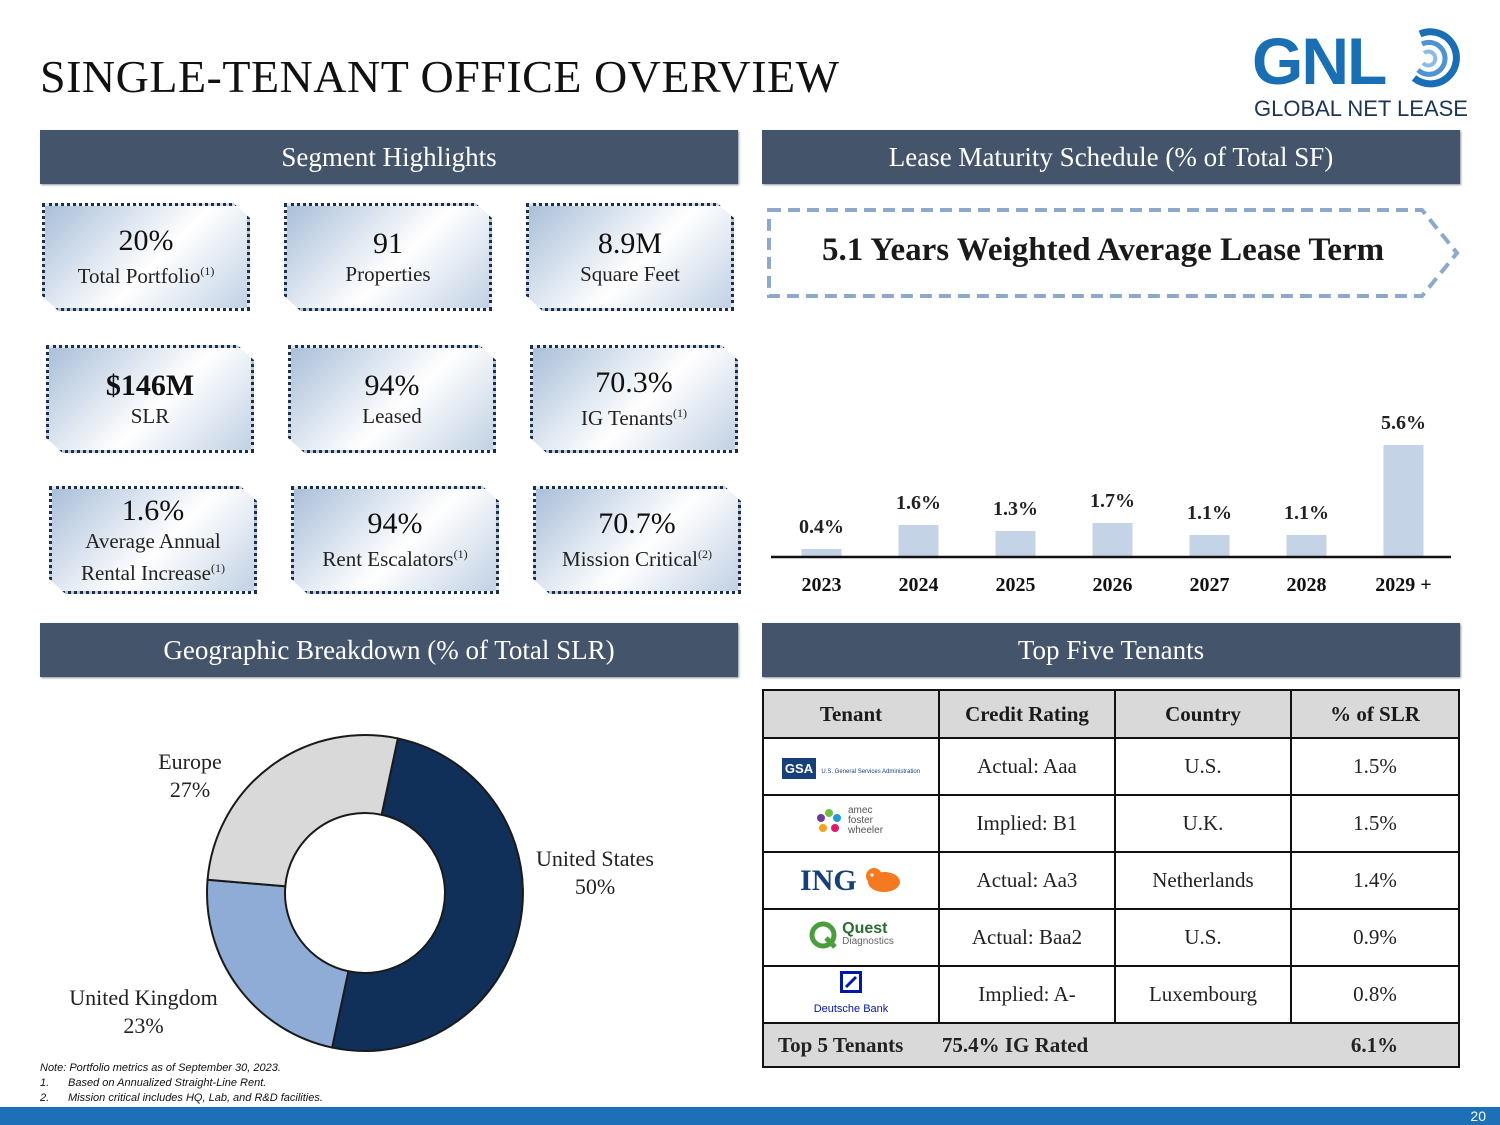  I want to click on credit-rating: Implied: A-, so click(1027, 994).